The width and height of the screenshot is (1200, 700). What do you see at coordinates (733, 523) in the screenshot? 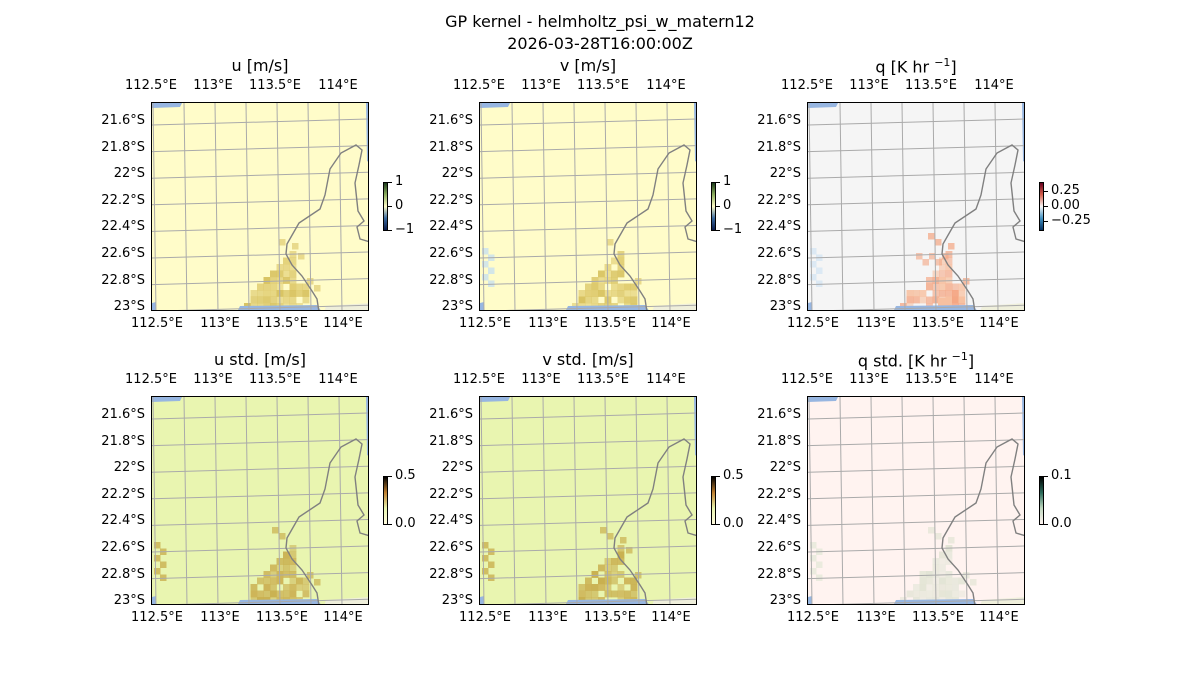
I see `colorbar-tick-label: 0.0` at bounding box center [733, 523].